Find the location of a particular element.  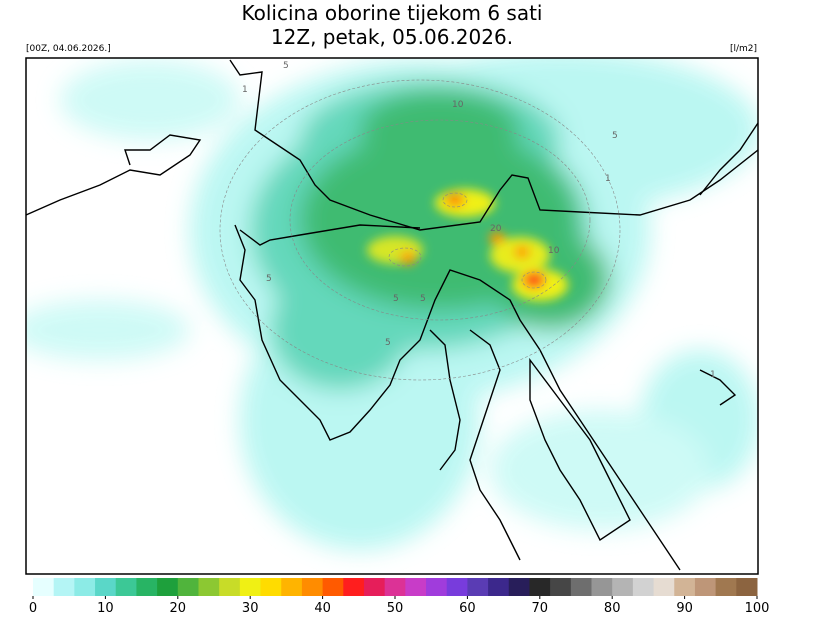

colorbar-tick-label: 80 is located at coordinates (612, 608).